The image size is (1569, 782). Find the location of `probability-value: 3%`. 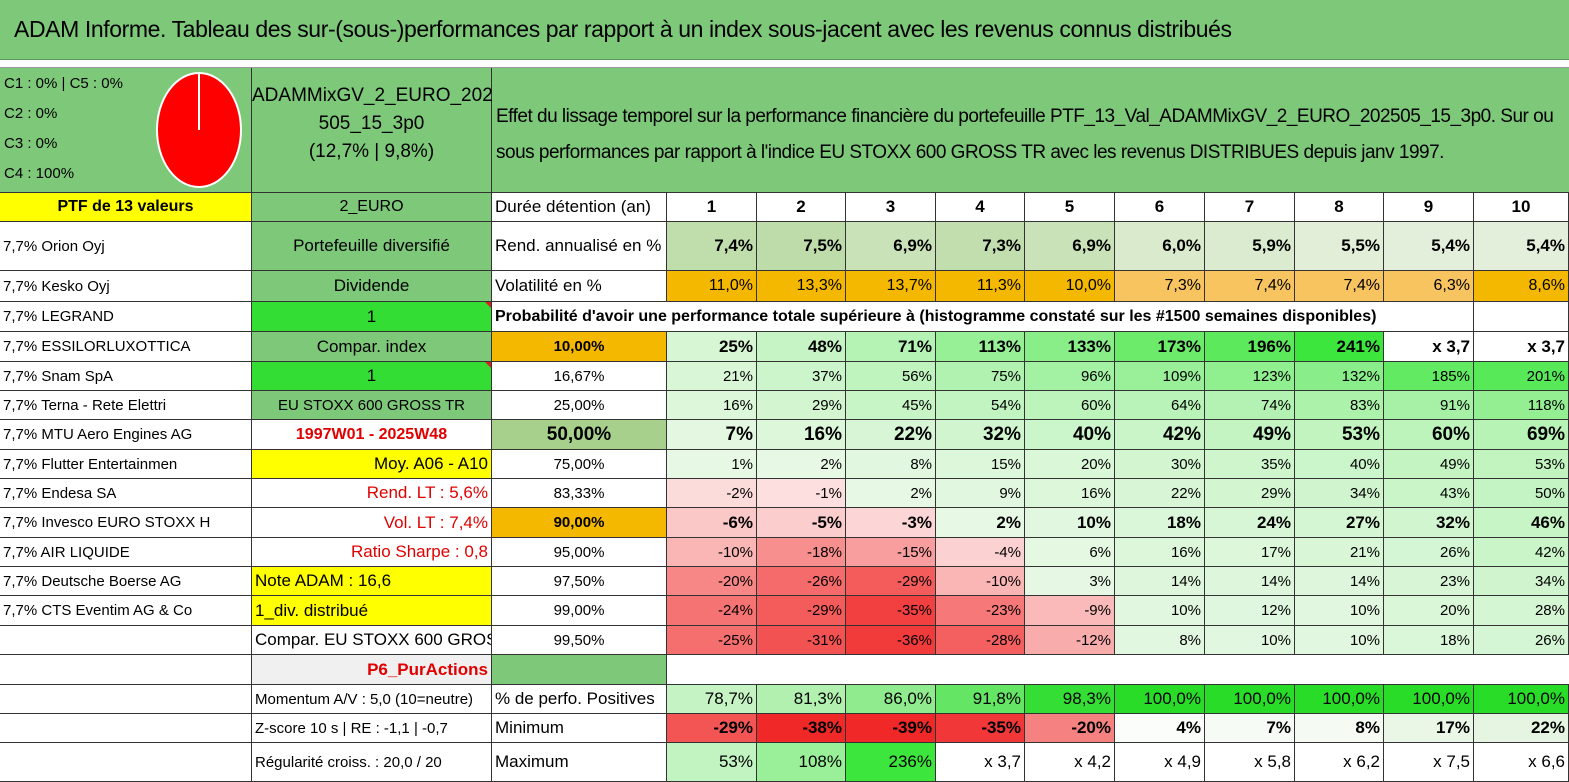

probability-value: 3% is located at coordinates (1070, 581).